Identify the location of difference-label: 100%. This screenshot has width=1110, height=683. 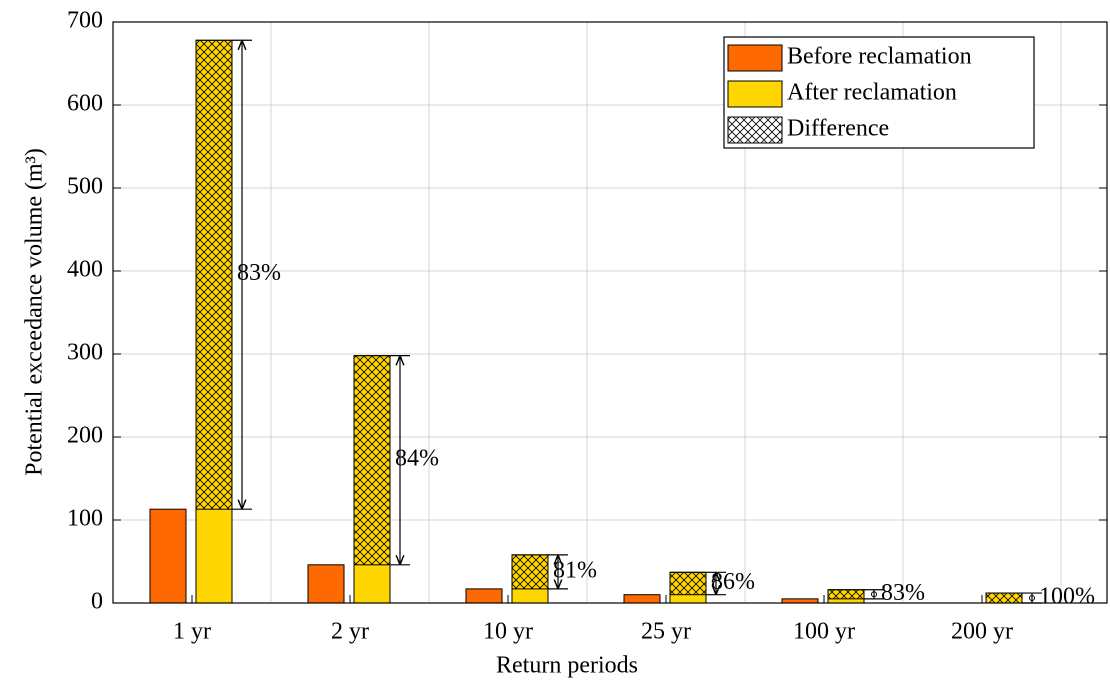
(1067, 597).